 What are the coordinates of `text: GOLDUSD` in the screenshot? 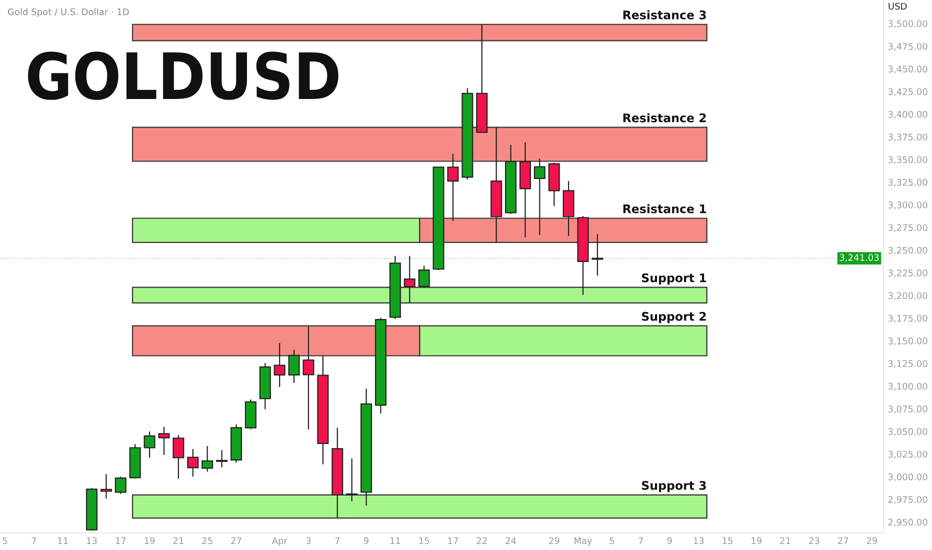 It's located at (183, 76).